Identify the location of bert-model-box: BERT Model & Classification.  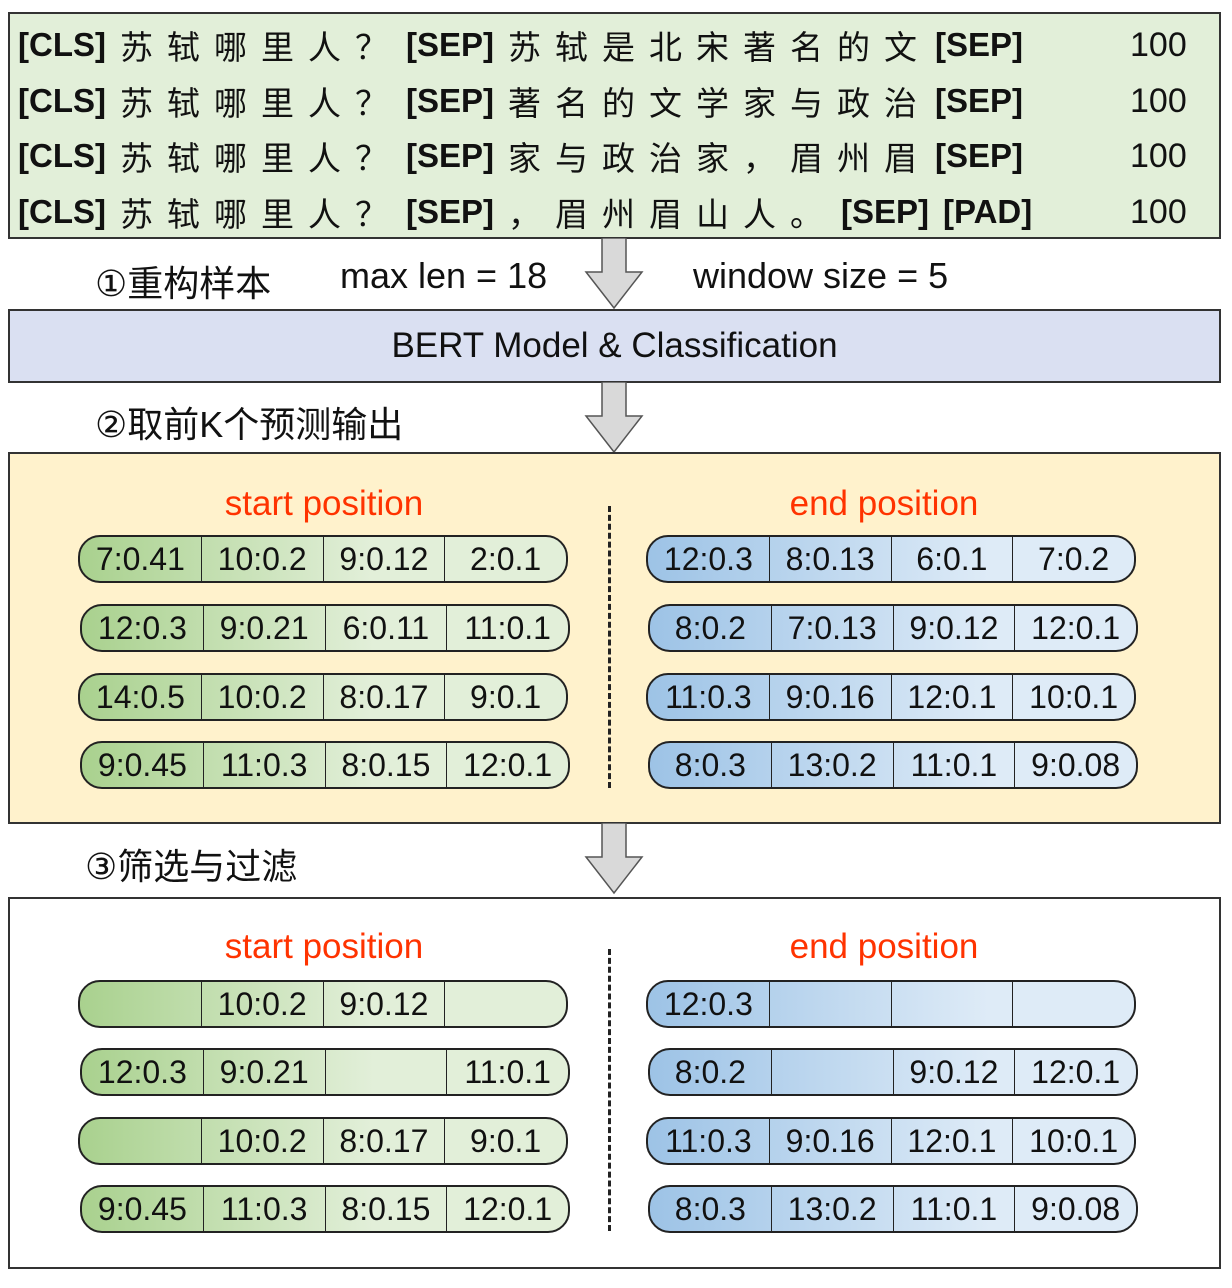
(614, 346).